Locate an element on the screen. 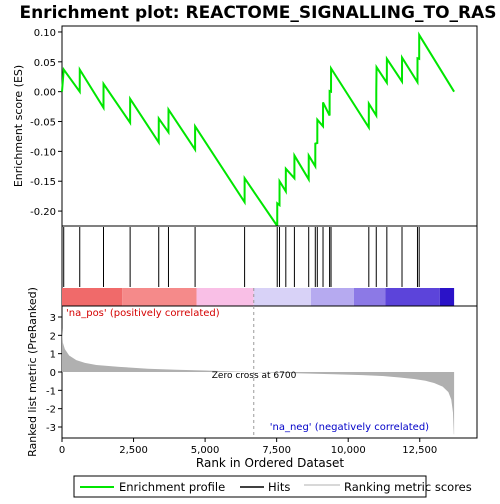 The width and height of the screenshot is (500, 504). x-tick-label: 2,500 is located at coordinates (133, 450).